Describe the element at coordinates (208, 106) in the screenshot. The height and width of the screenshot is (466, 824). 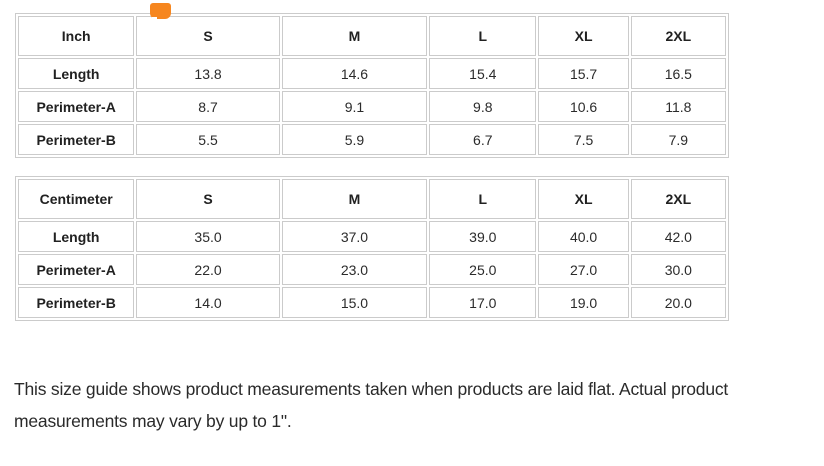
I see `measurement-cell: 8.7` at that location.